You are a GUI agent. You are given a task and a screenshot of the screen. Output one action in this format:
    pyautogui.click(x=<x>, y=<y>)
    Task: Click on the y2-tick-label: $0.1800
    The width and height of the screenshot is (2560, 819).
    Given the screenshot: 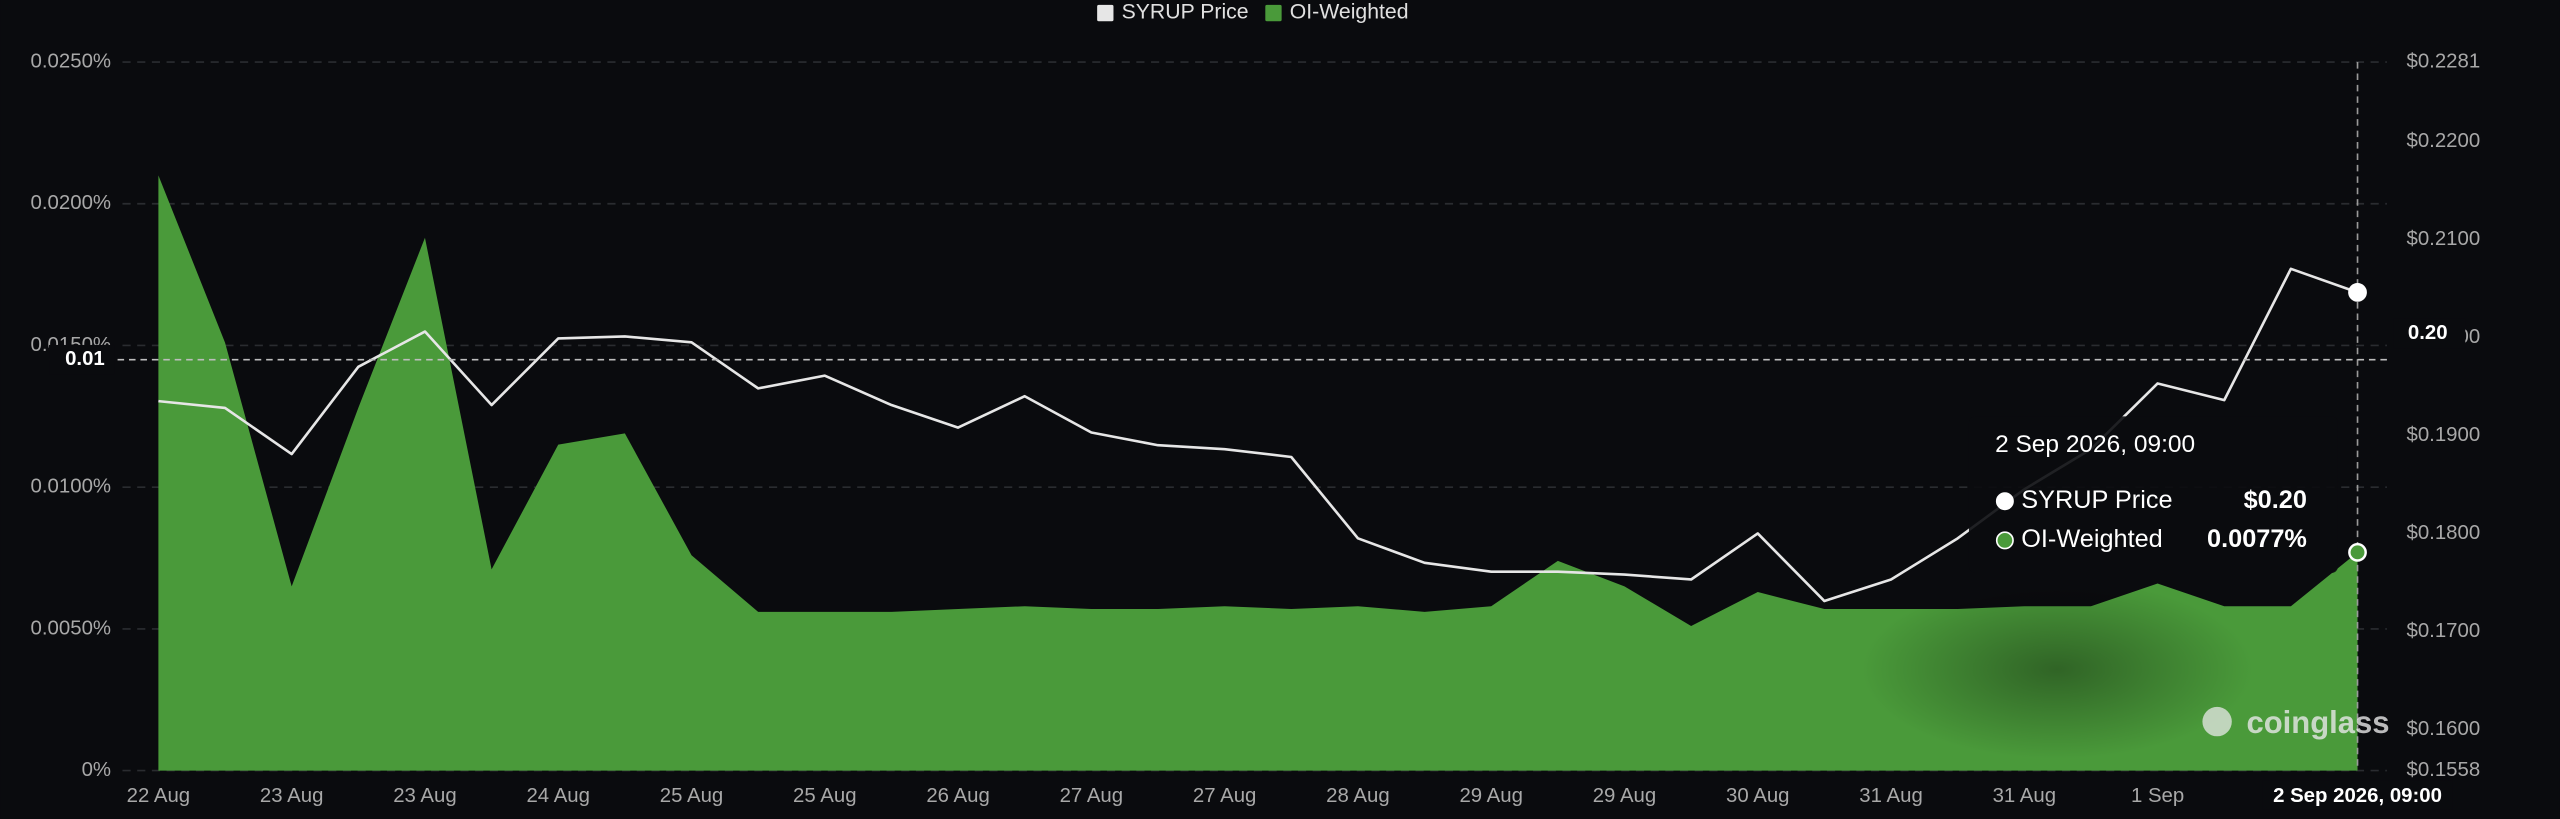 What is the action you would take?
    pyautogui.click(x=2444, y=533)
    